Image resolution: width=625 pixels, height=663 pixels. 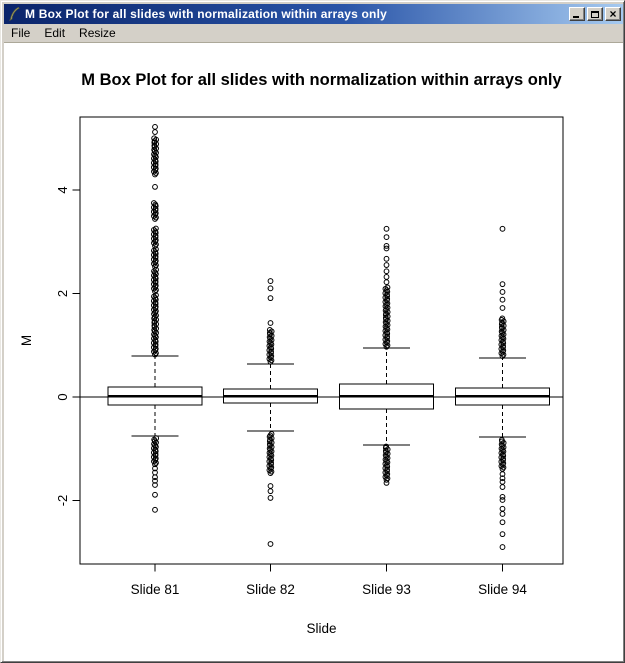 I want to click on x-axis-tick-label: Slide 94, so click(x=502, y=589).